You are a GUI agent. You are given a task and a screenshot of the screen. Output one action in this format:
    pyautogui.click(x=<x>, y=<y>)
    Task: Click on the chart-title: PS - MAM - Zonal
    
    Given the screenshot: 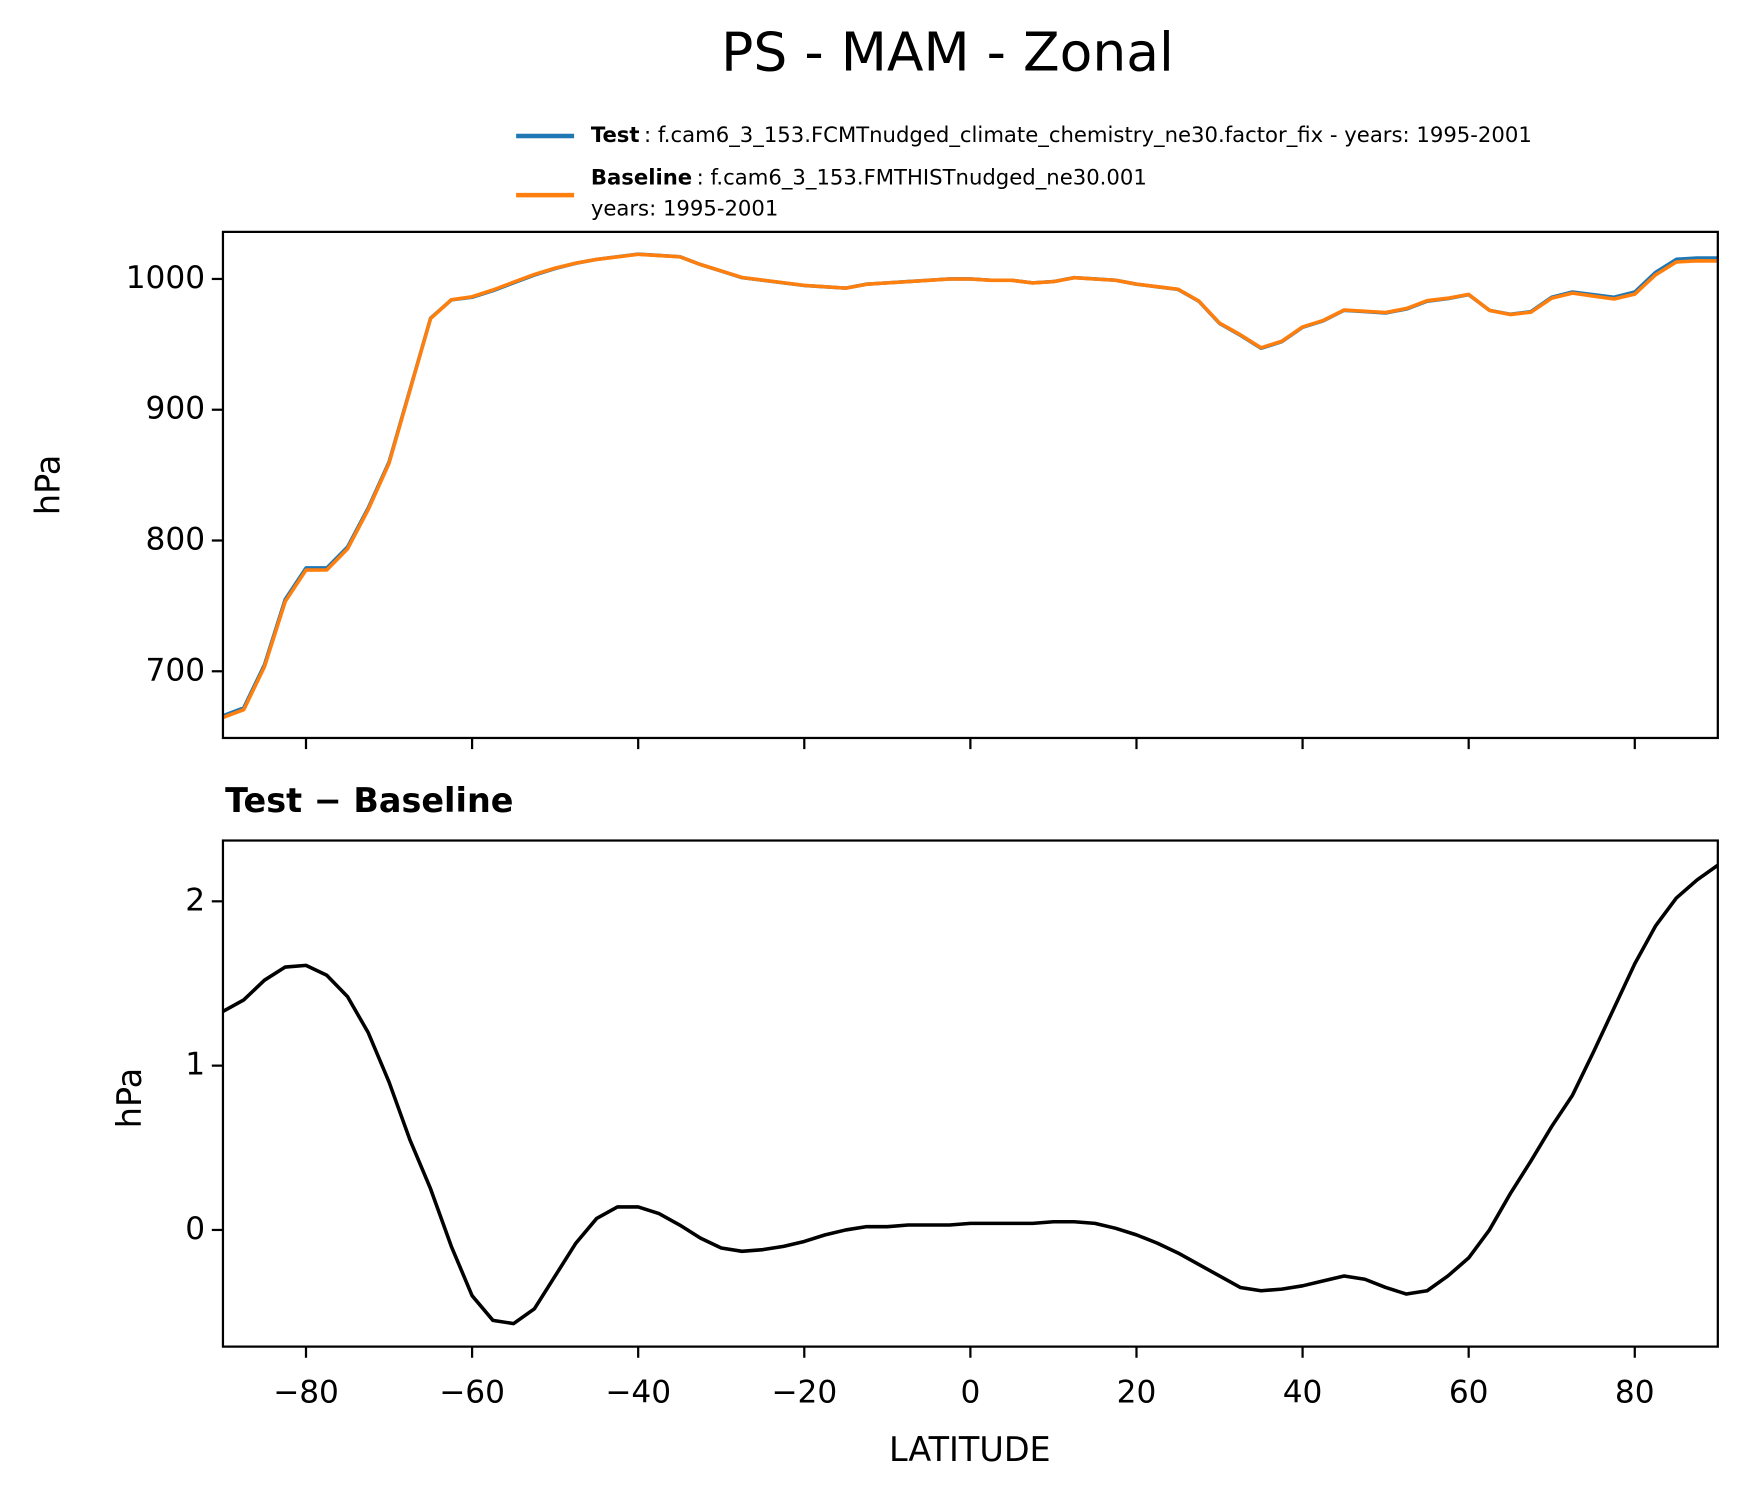 What is the action you would take?
    pyautogui.click(x=947, y=51)
    